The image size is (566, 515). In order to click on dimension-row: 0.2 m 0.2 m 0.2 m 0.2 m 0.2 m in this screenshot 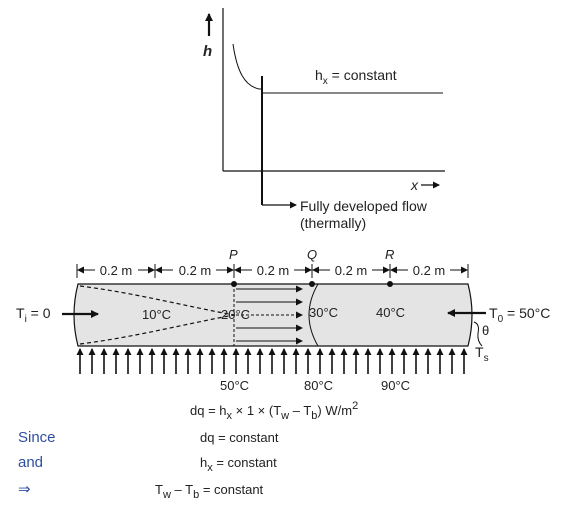, I will do `click(272, 270)`.